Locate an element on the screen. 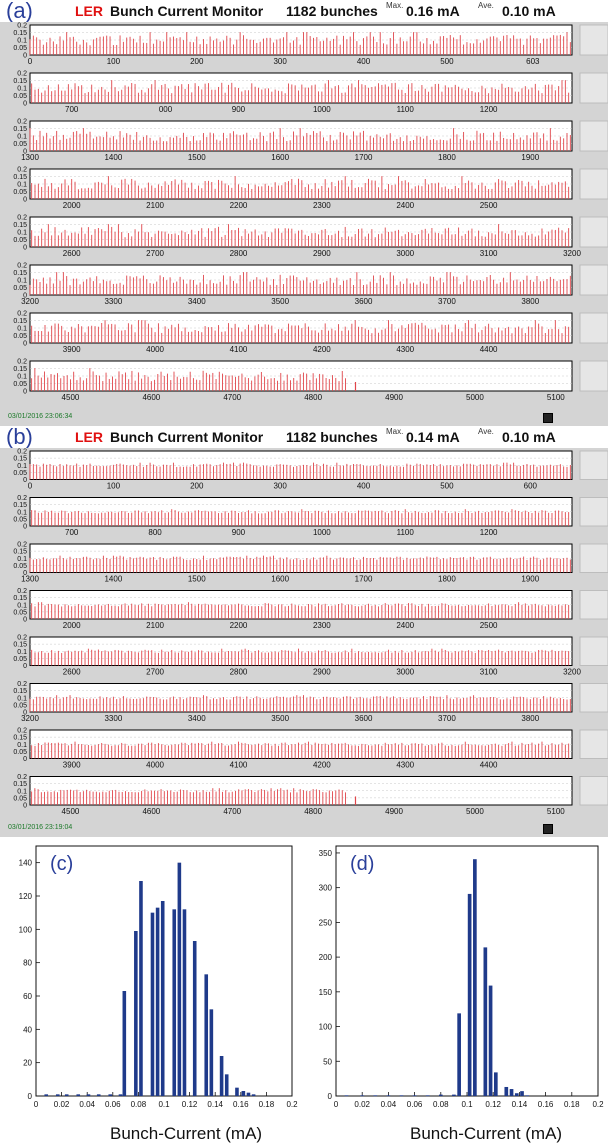 This screenshot has width=608, height=1146. y-tick-label: 40 is located at coordinates (27, 1029).